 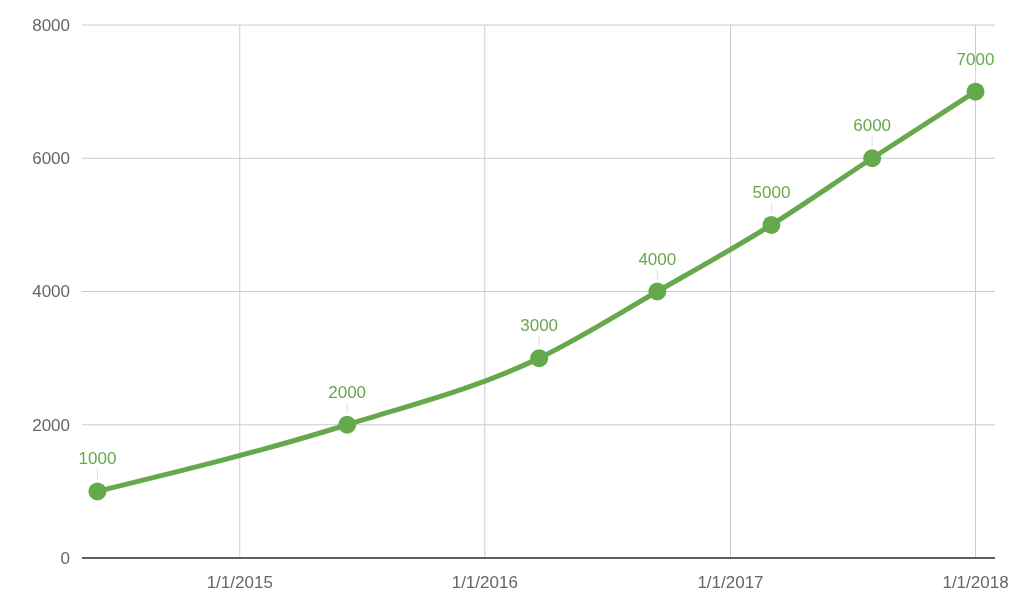 I want to click on y-tick-label: 4000, so click(x=51, y=292).